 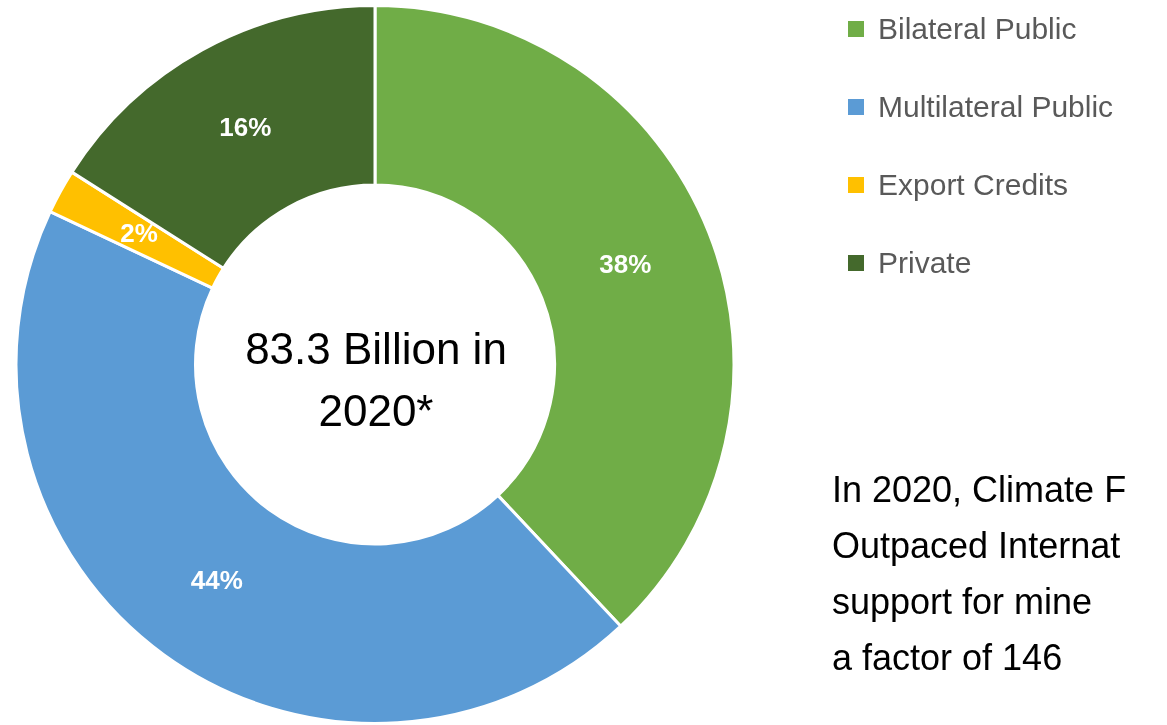 What do you see at coordinates (245, 126) in the screenshot?
I see `data-label: 16%` at bounding box center [245, 126].